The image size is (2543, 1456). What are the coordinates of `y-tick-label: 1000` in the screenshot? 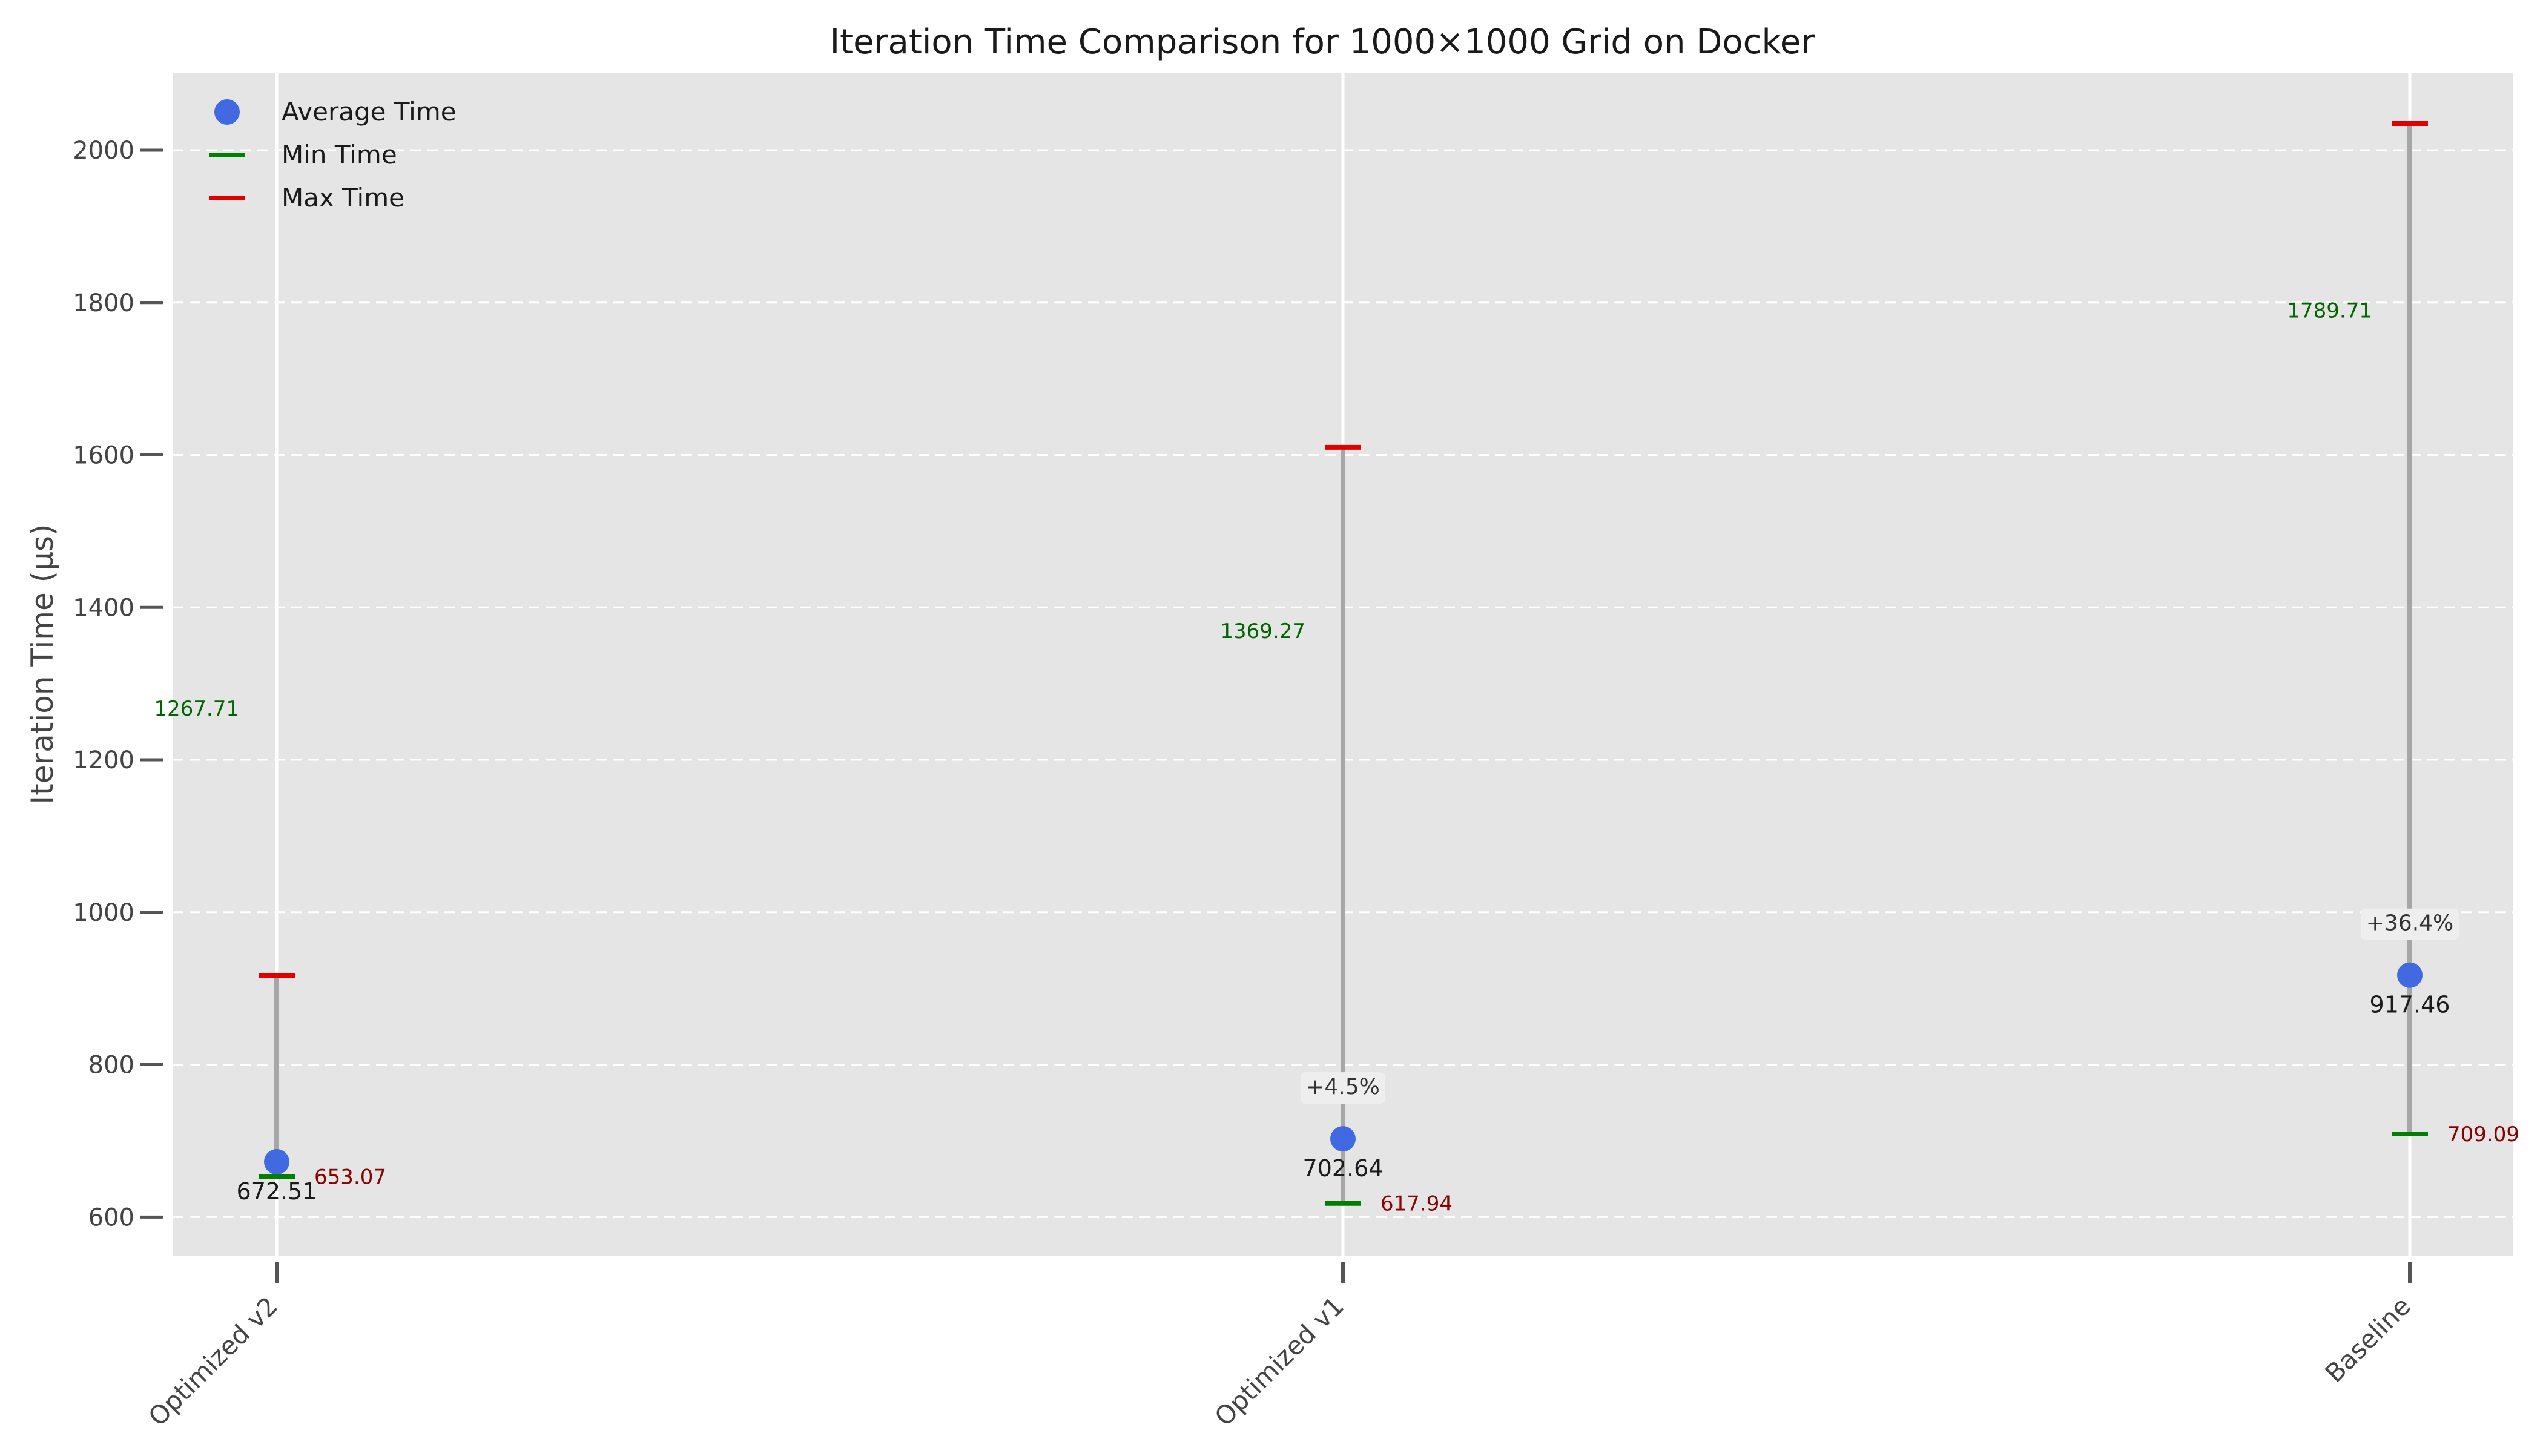 It's located at (103, 913).